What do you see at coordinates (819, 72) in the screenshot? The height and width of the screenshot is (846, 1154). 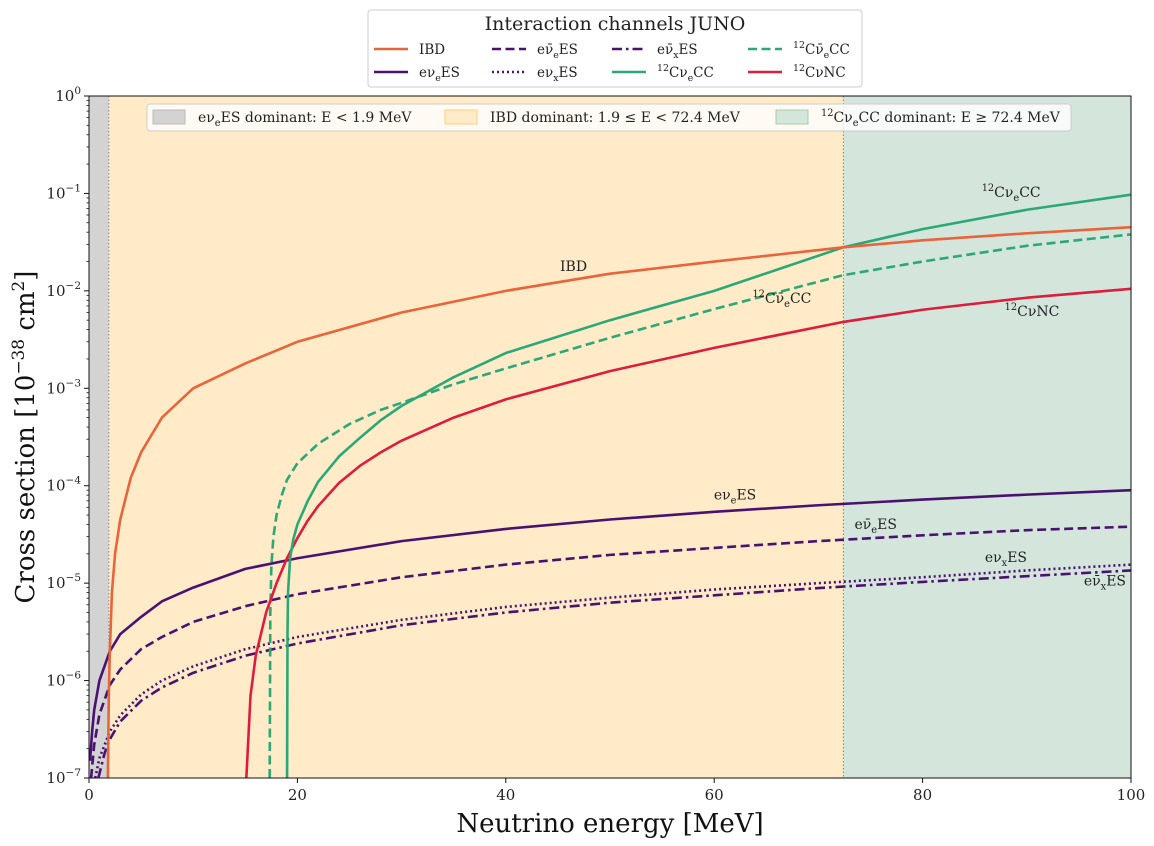 I see `legend-label-c12_nu_nc: 12CνNC` at bounding box center [819, 72].